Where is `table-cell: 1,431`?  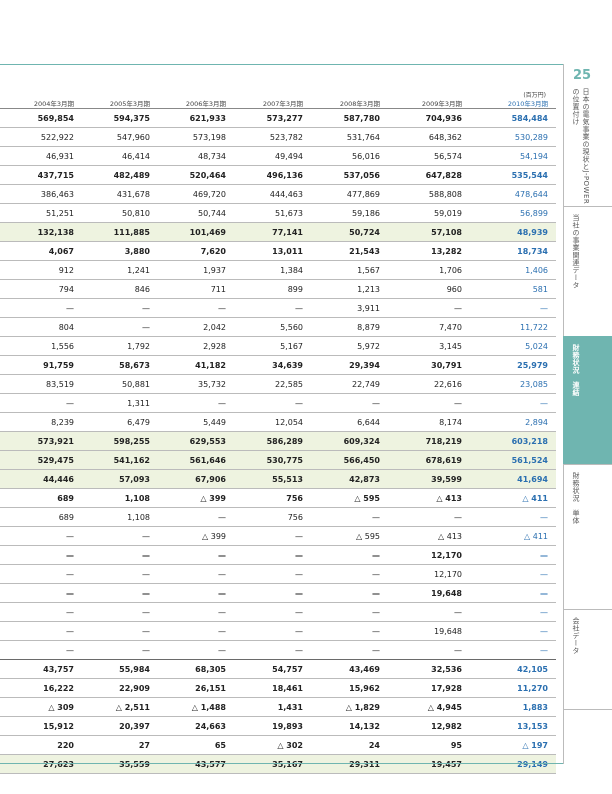
table-cell: 1,431 is located at coordinates (272, 707).